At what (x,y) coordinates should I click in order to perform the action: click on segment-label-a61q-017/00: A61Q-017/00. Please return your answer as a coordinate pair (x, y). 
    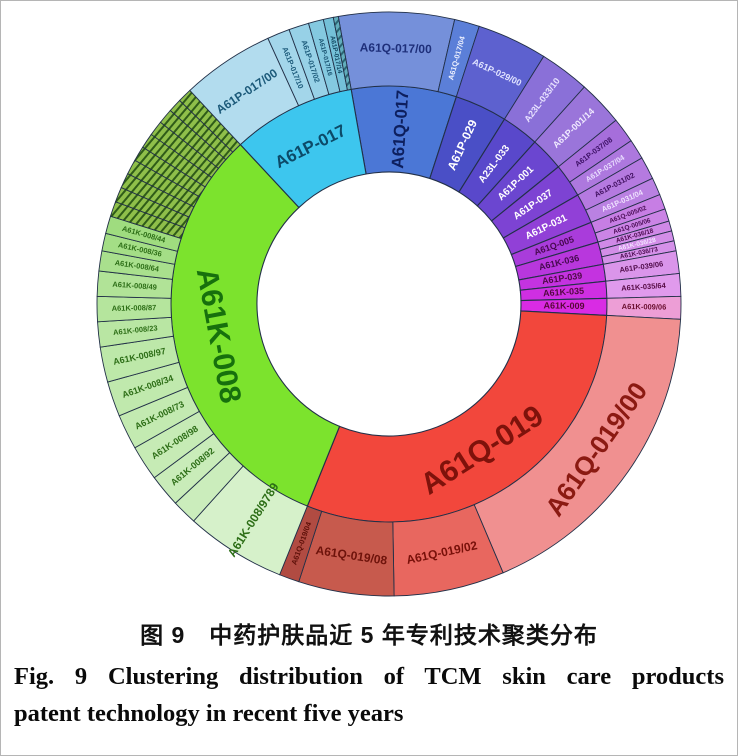
    Looking at the image, I should click on (396, 48).